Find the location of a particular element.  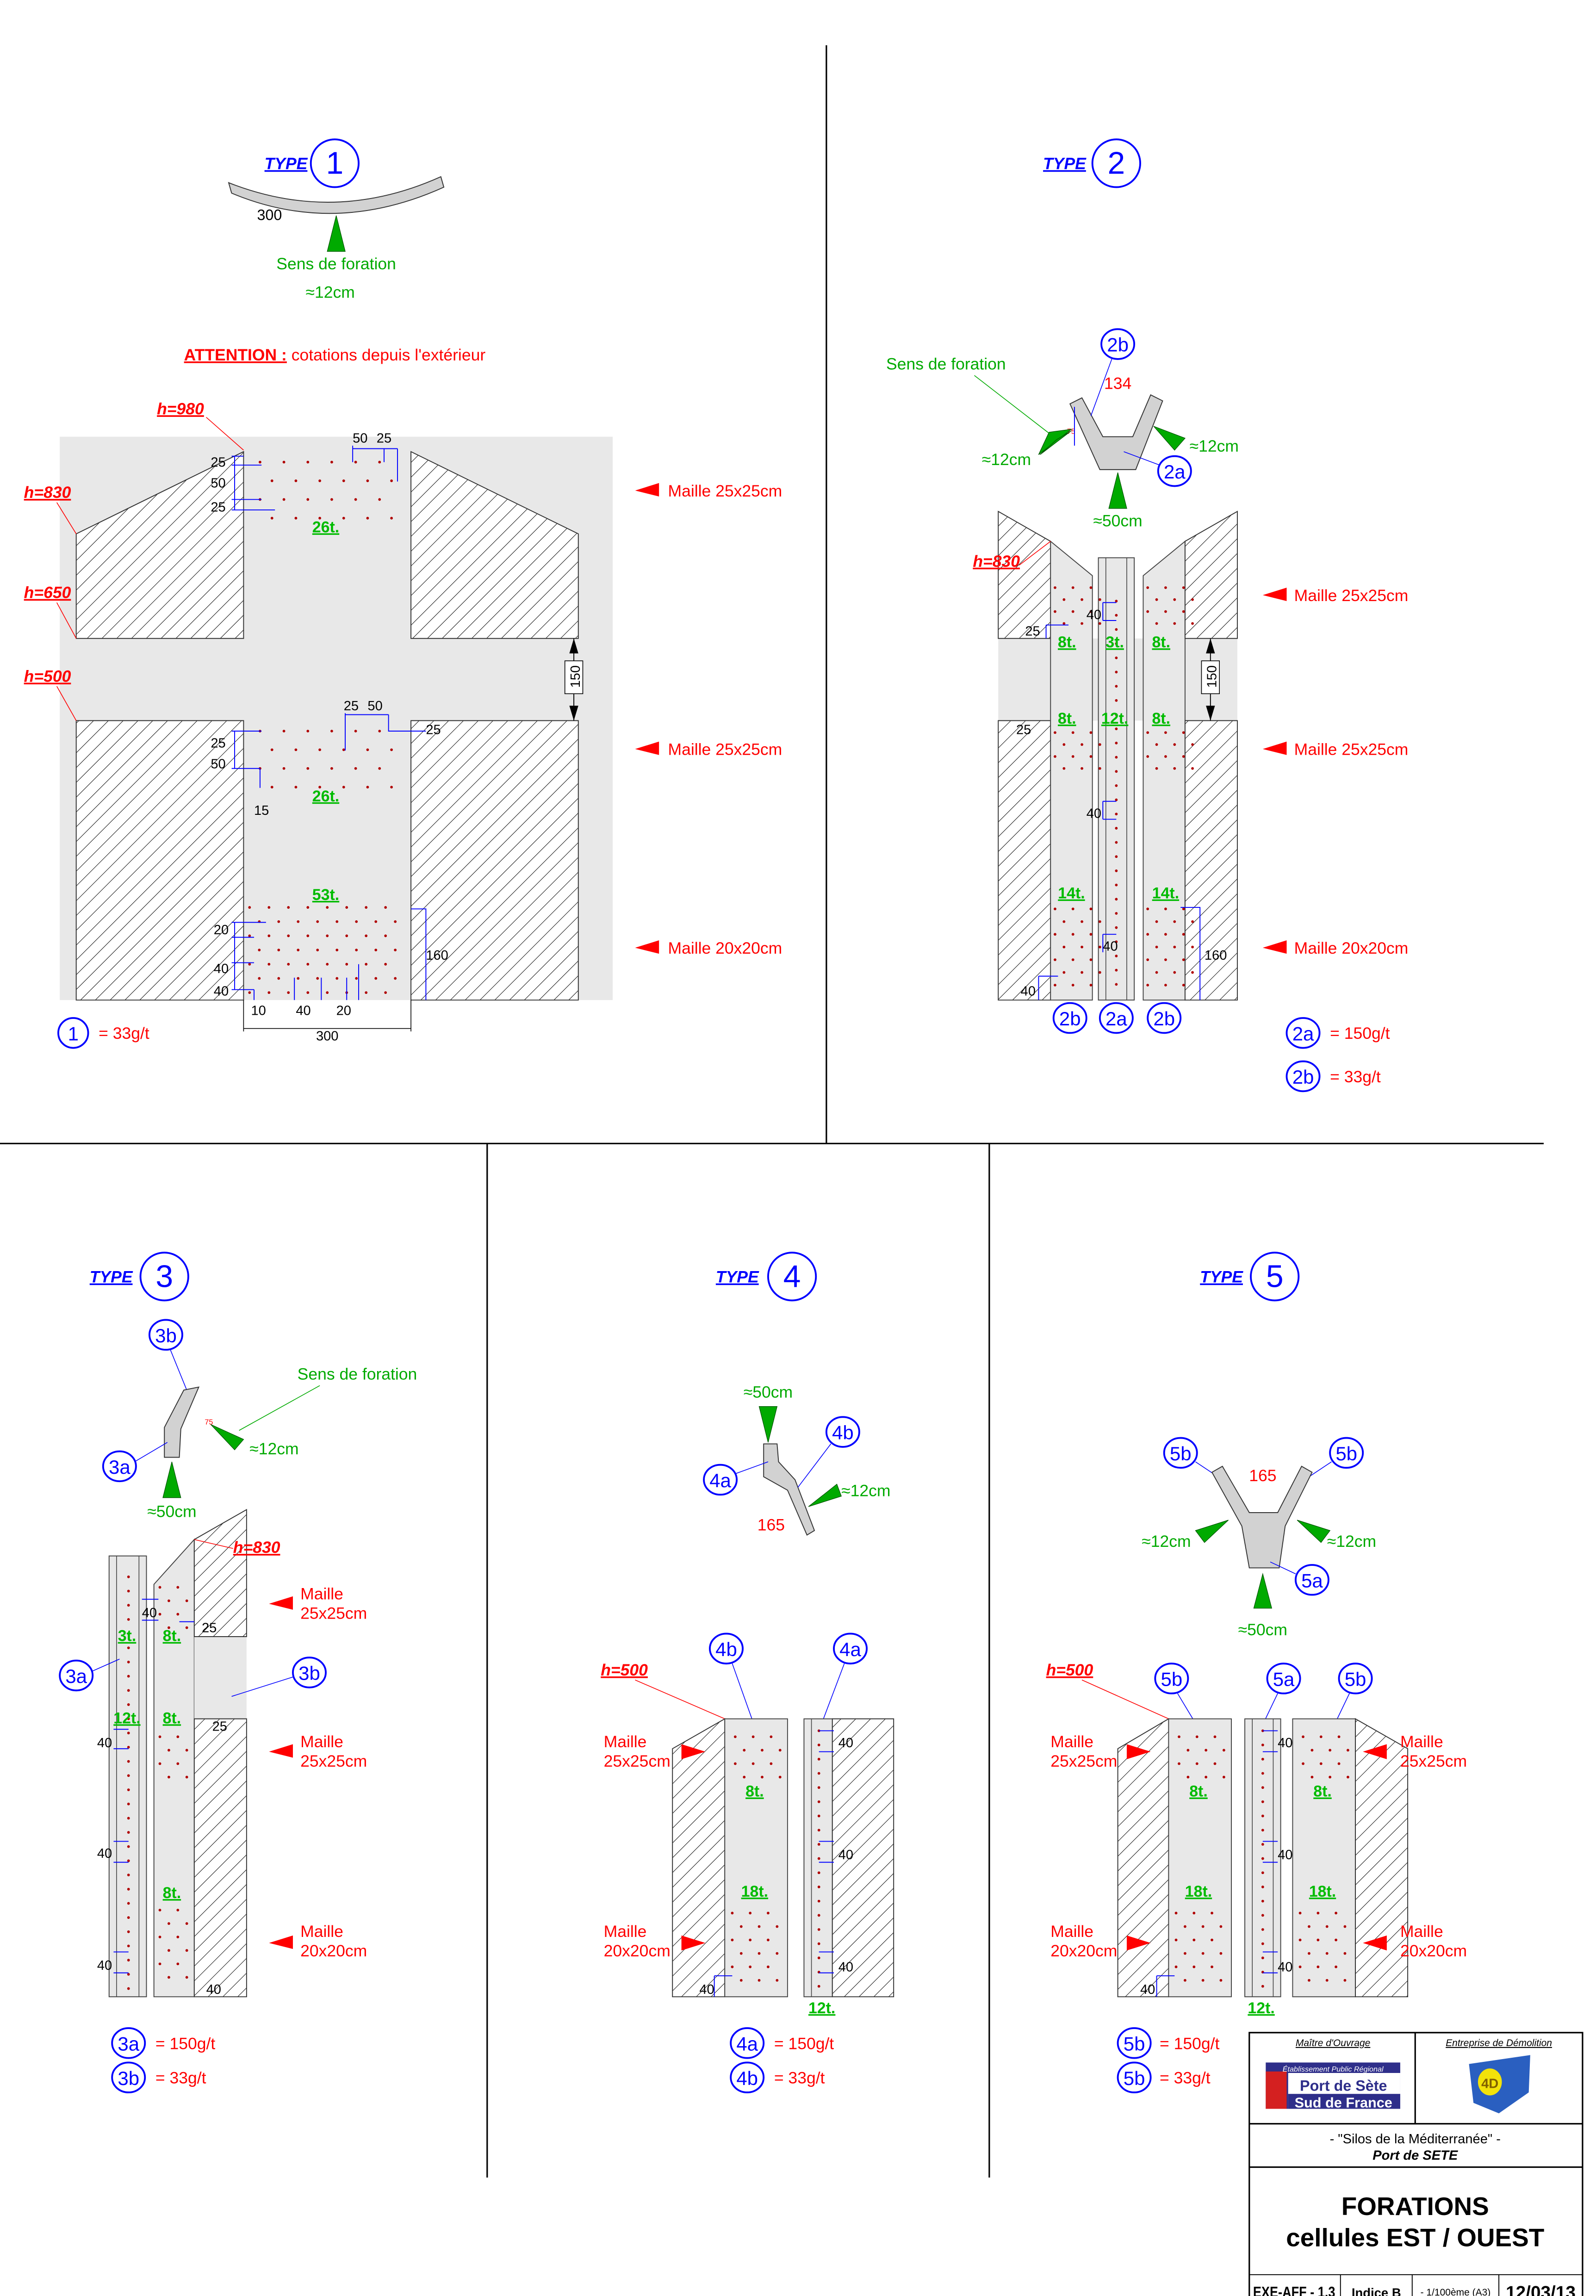

tag-4a: 4a is located at coordinates (721, 1480).